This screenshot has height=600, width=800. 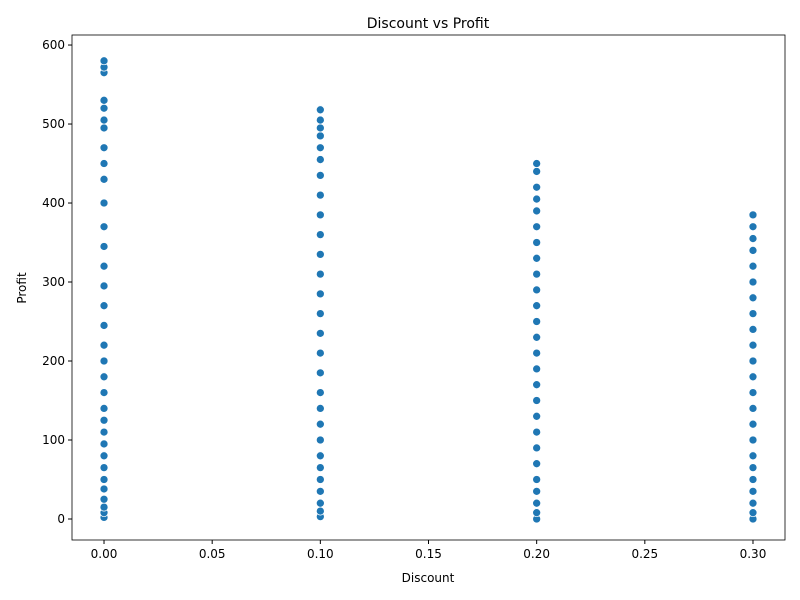 What do you see at coordinates (320, 554) in the screenshot?
I see `x-tick-label: 0.10` at bounding box center [320, 554].